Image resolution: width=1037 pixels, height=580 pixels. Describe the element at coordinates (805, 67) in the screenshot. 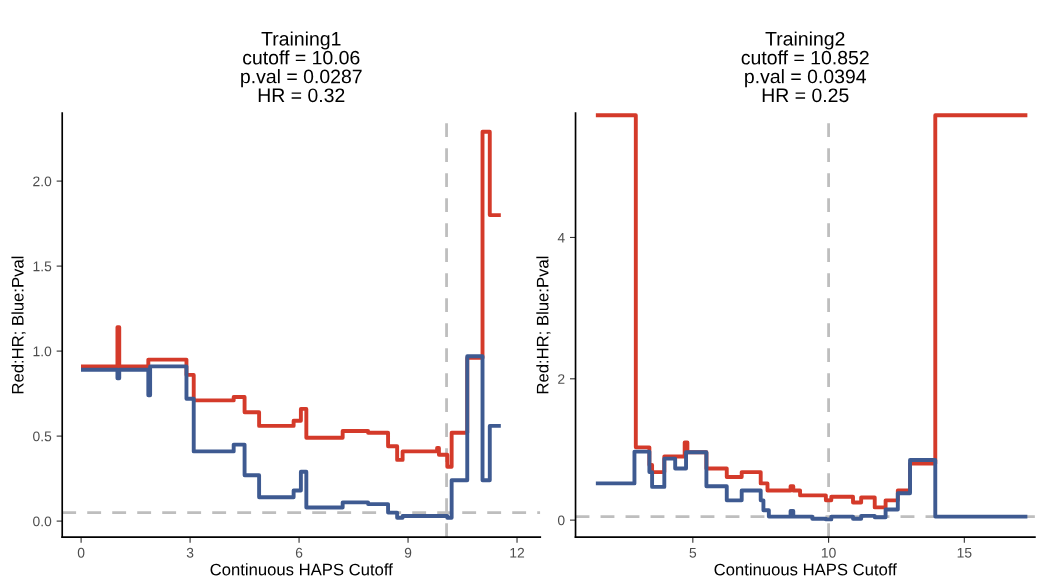

I see `chart-title: Training2 cutoff = 10.852 p.val = 0.0394 HR = 0.25` at that location.